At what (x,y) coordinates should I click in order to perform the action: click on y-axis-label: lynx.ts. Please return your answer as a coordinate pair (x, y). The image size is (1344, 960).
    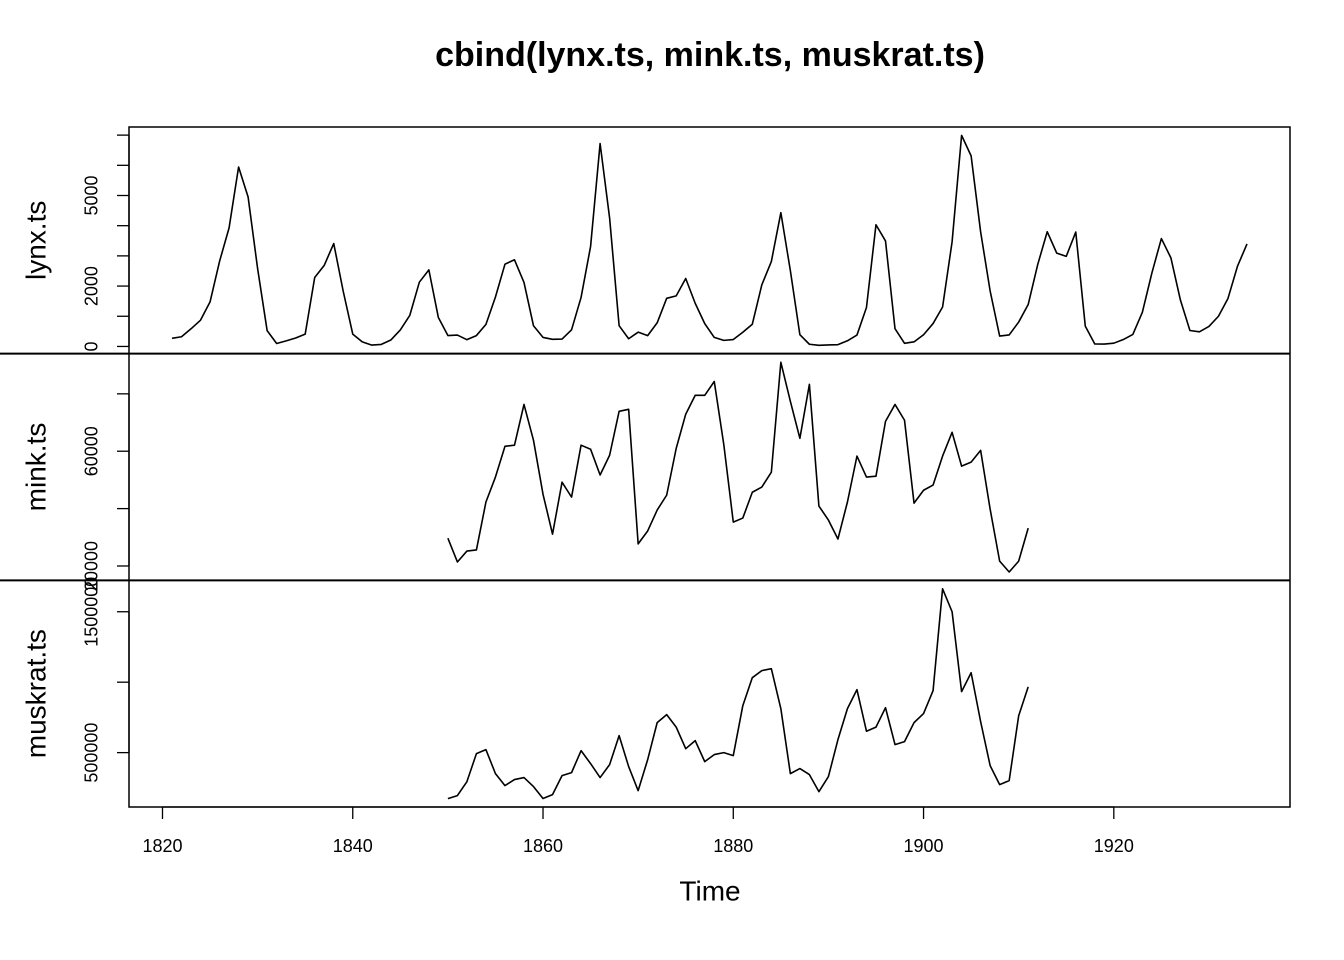
    Looking at the image, I should click on (35, 240).